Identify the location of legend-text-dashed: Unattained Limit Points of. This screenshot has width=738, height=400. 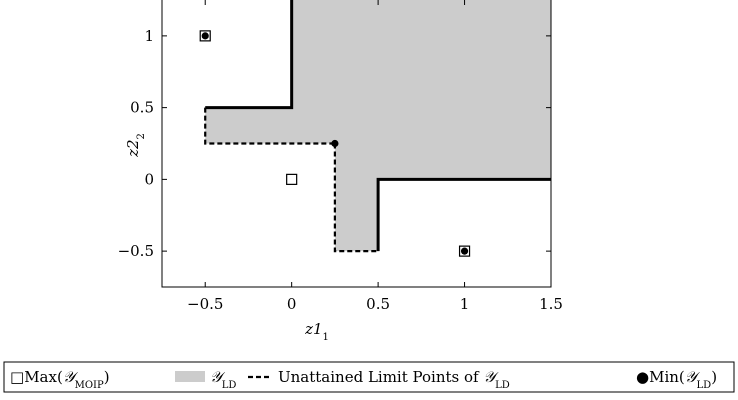
(380, 377).